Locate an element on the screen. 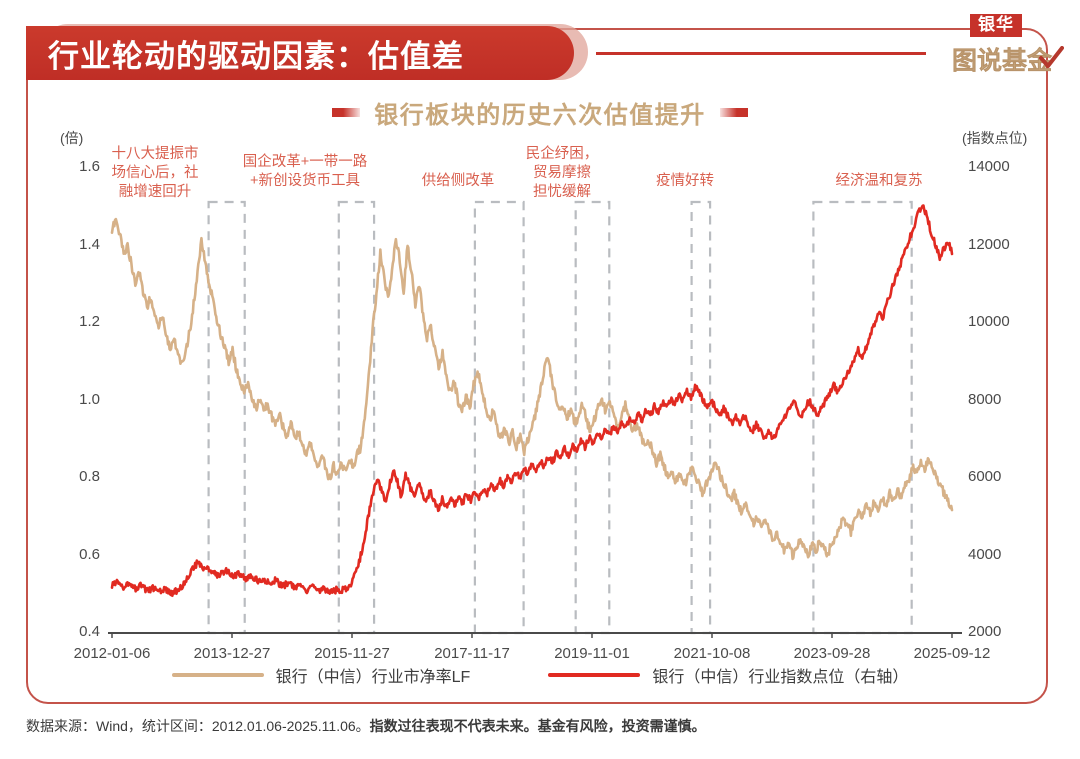 The height and width of the screenshot is (759, 1080). y-tick-right-0: 14000 is located at coordinates (989, 166).